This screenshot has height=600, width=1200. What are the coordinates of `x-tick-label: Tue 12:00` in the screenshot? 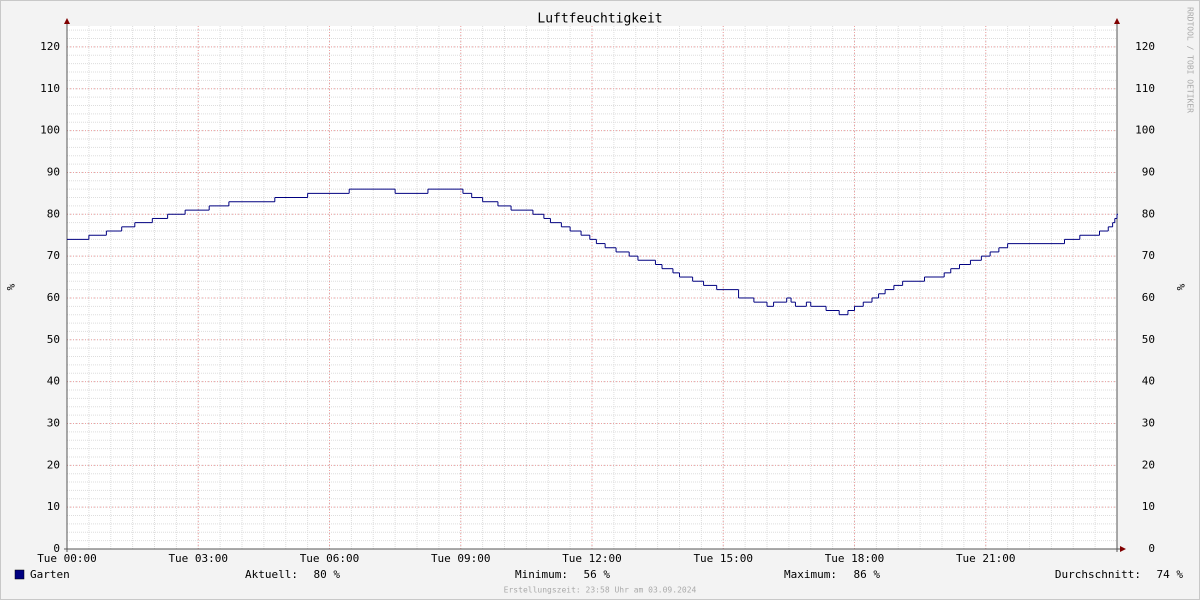 It's located at (592, 558).